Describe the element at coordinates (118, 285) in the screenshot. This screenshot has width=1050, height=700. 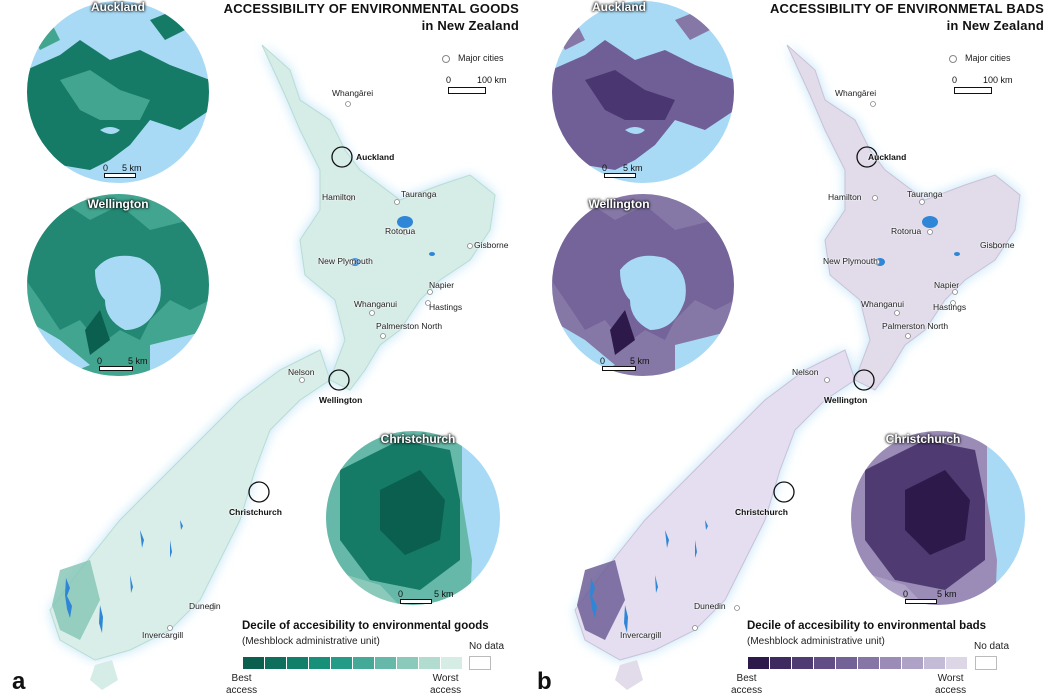
I see `wellington-inset` at that location.